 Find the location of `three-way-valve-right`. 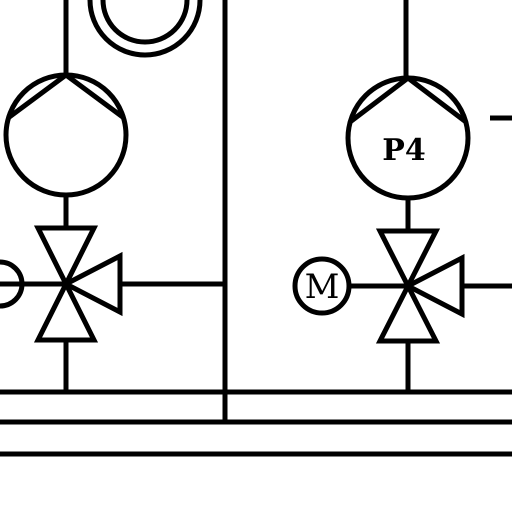

three-way-valve-right is located at coordinates (431, 286).